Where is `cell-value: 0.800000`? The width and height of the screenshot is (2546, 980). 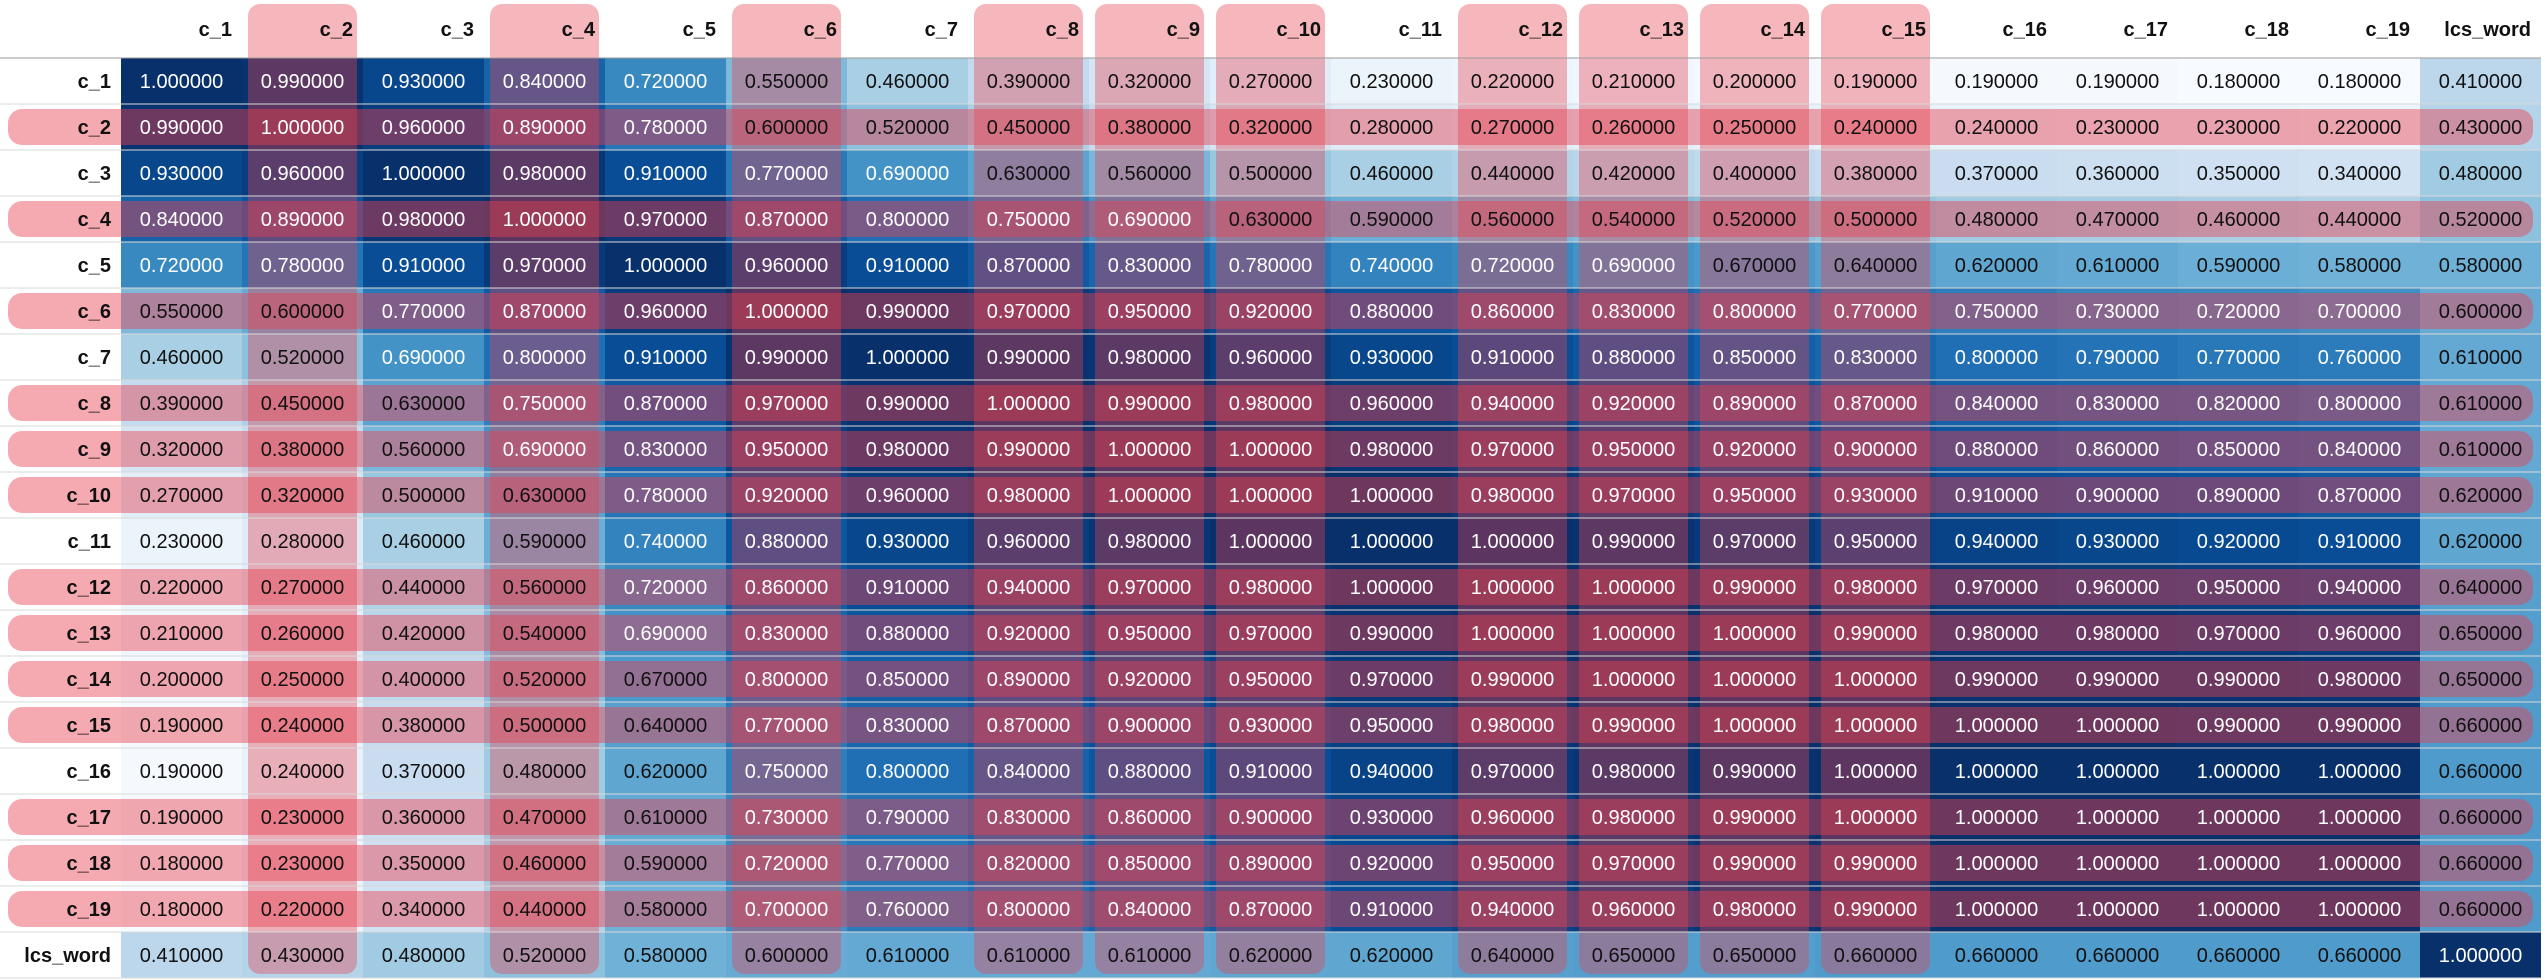 cell-value: 0.800000 is located at coordinates (907, 220).